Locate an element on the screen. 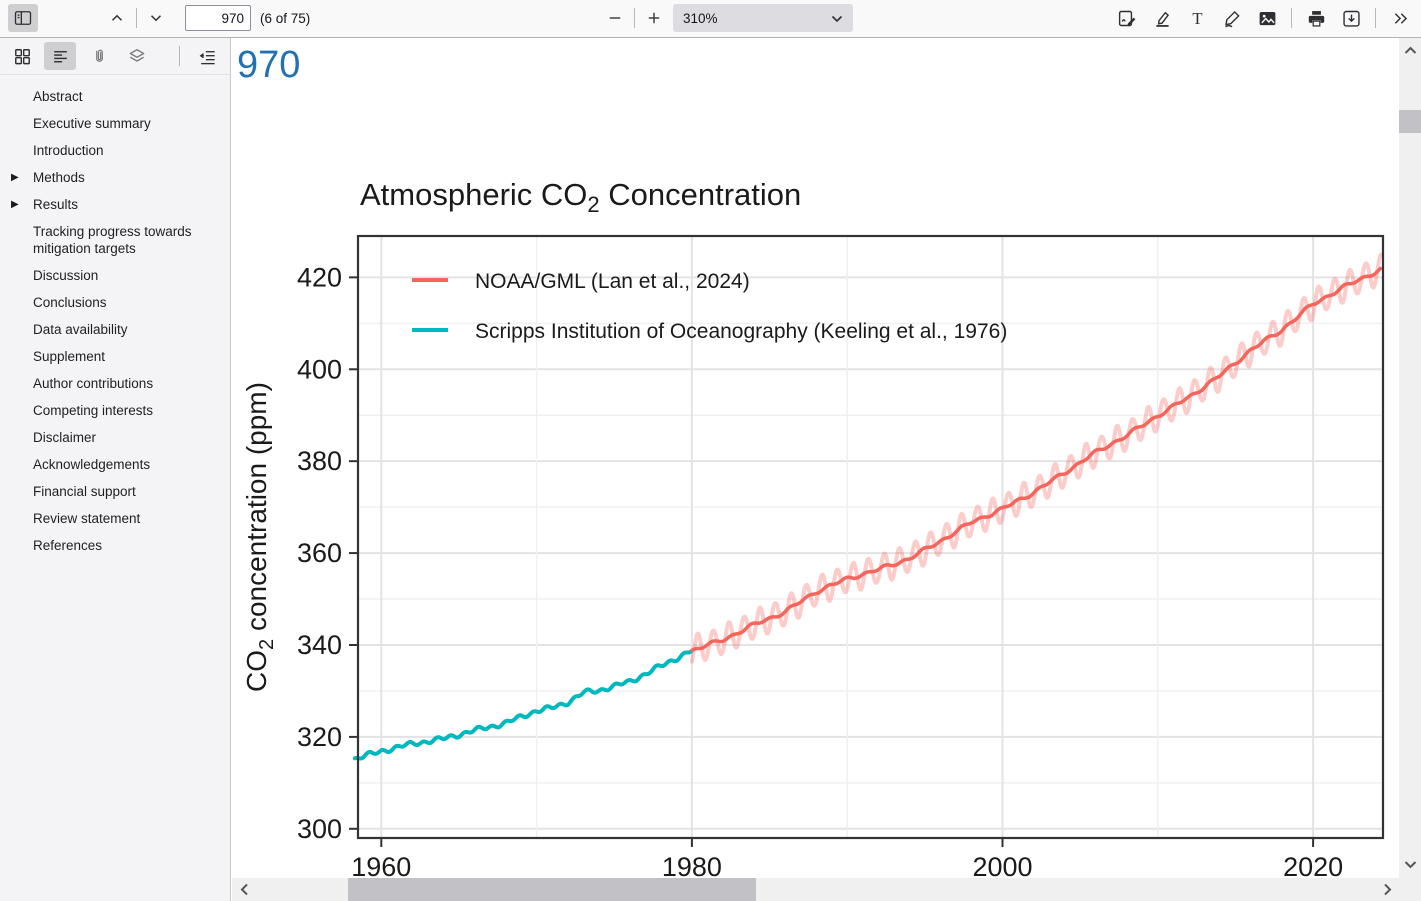  paperclip-icon is located at coordinates (99, 56).